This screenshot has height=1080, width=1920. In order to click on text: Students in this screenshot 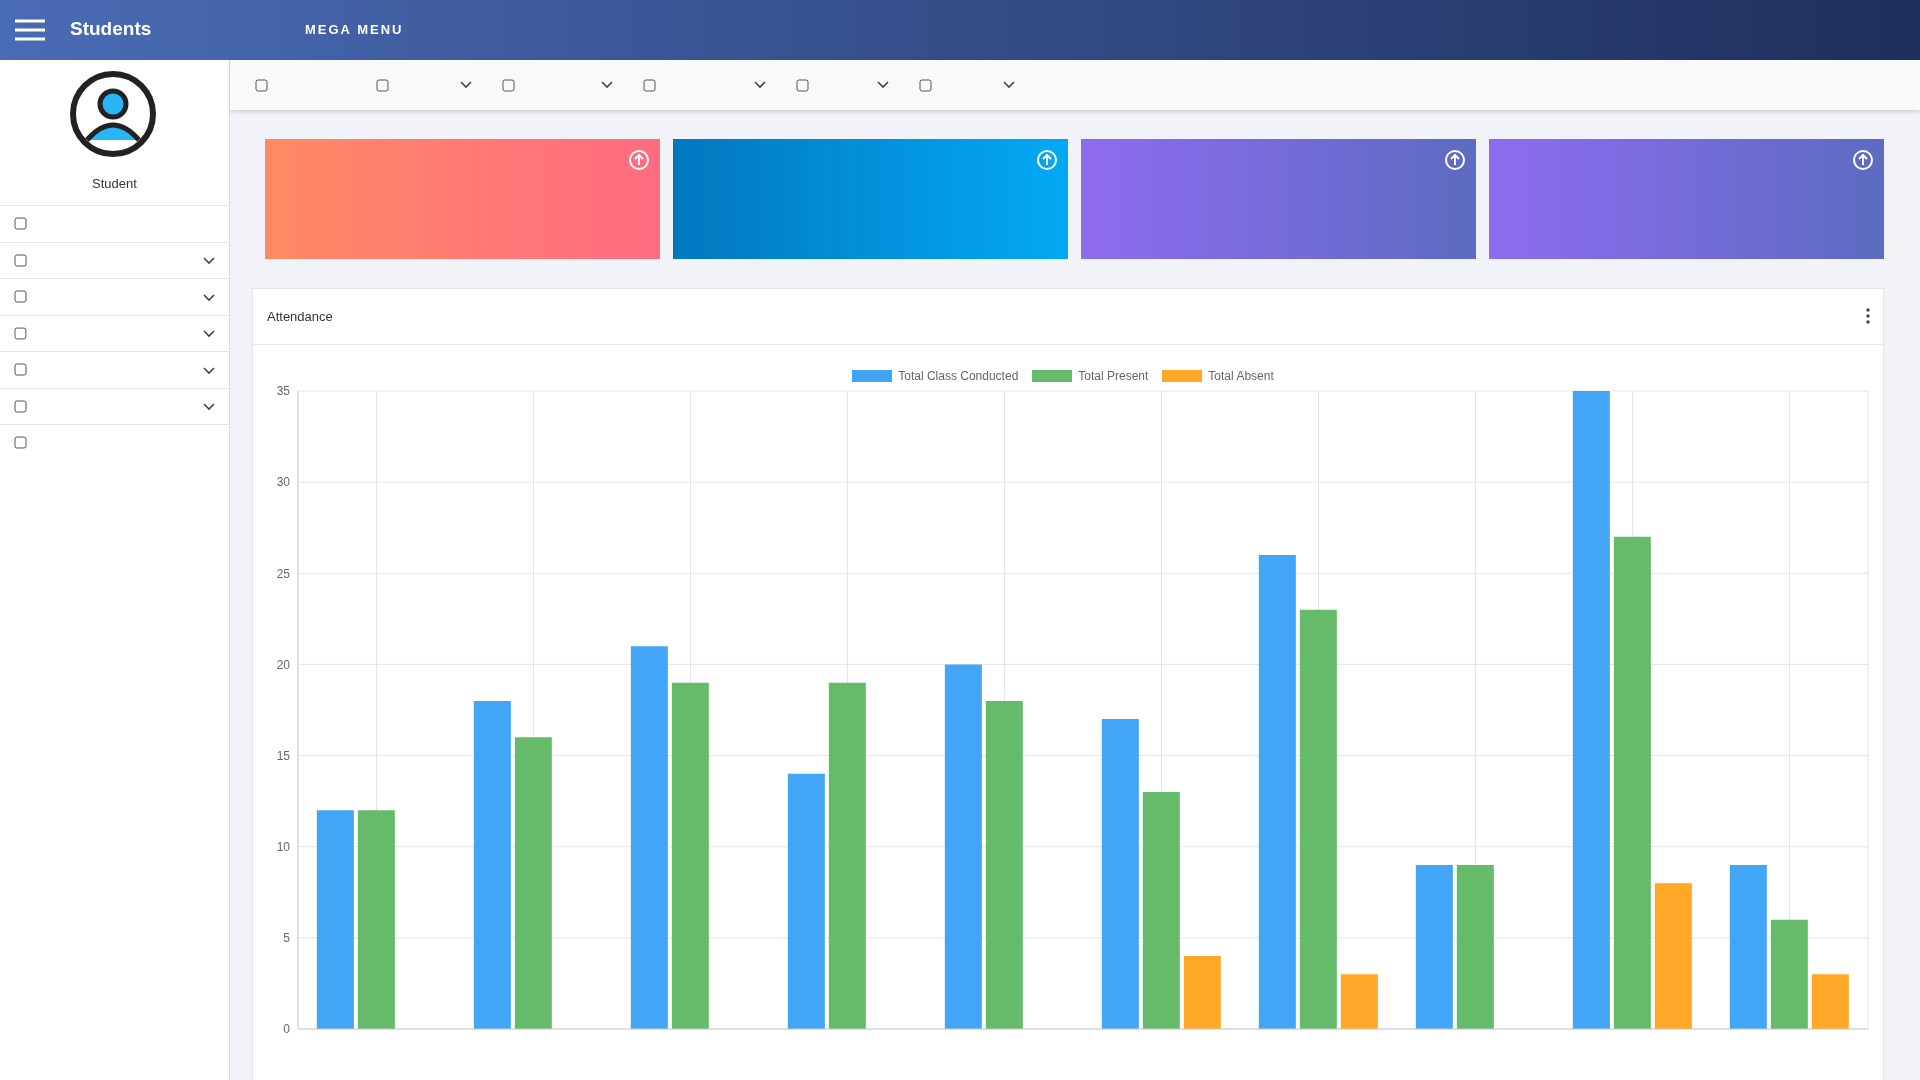, I will do `click(111, 29)`.